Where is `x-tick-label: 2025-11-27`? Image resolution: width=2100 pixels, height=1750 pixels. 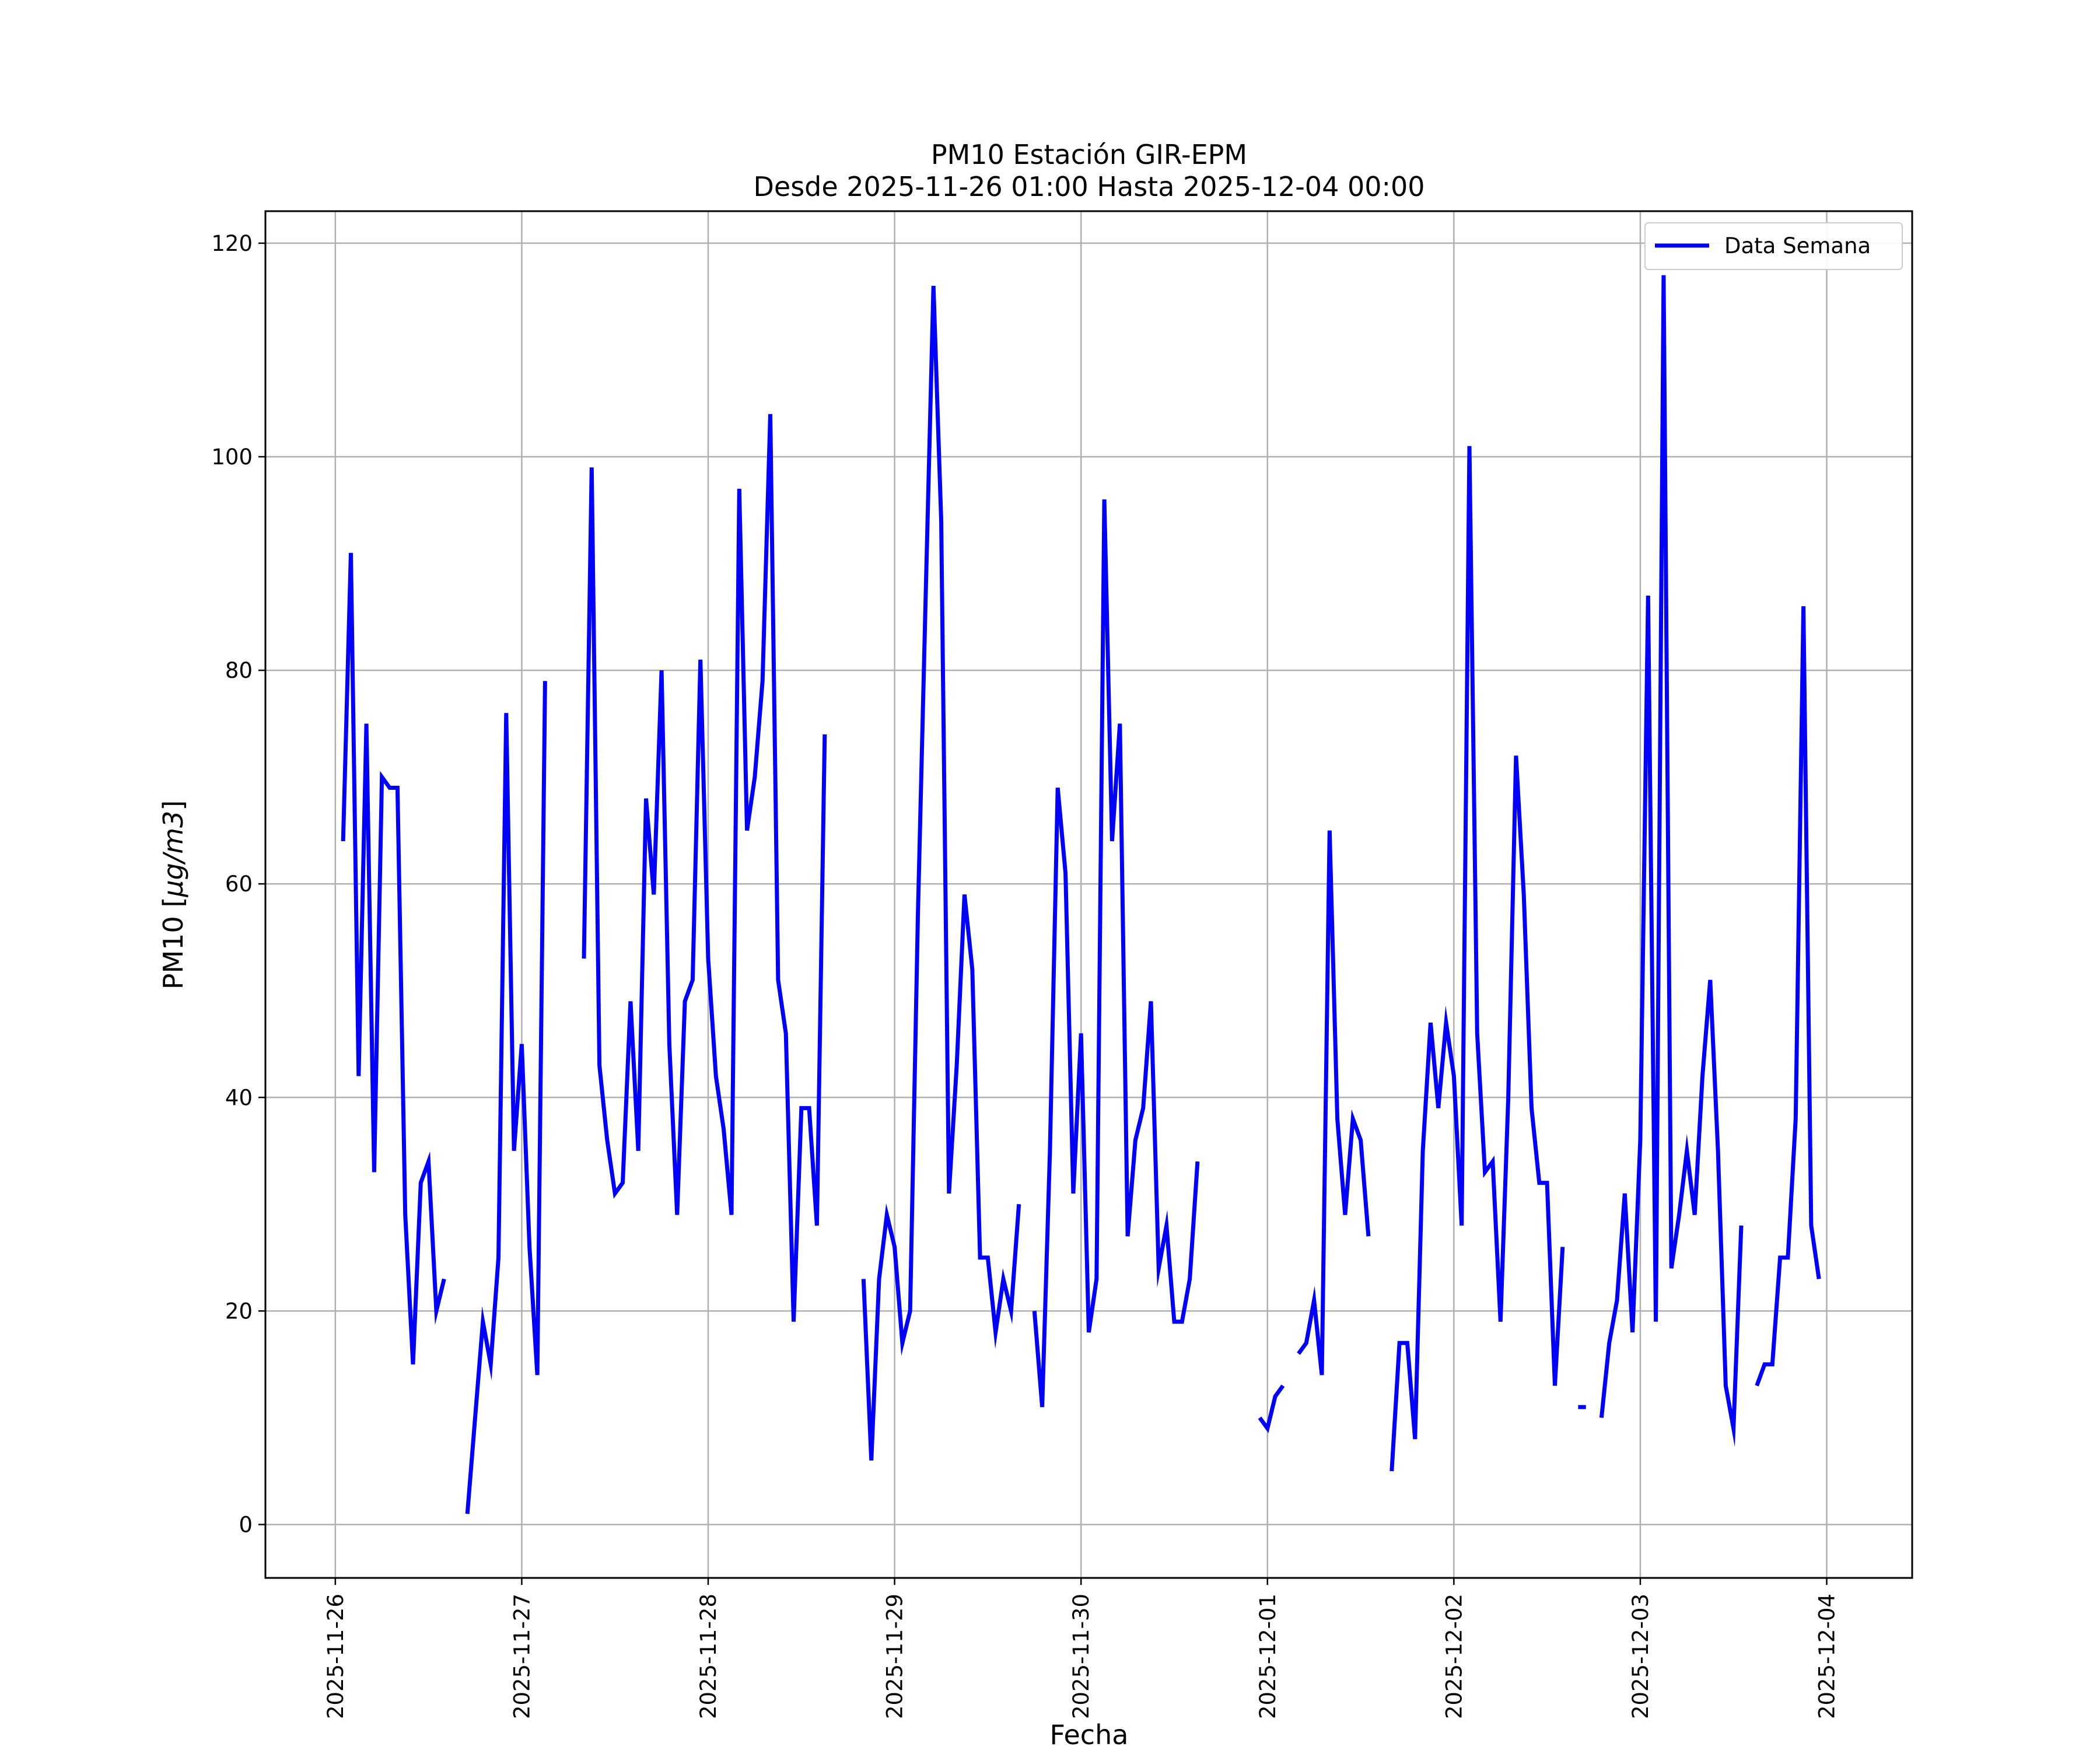
x-tick-label: 2025-11-27 is located at coordinates (521, 1657).